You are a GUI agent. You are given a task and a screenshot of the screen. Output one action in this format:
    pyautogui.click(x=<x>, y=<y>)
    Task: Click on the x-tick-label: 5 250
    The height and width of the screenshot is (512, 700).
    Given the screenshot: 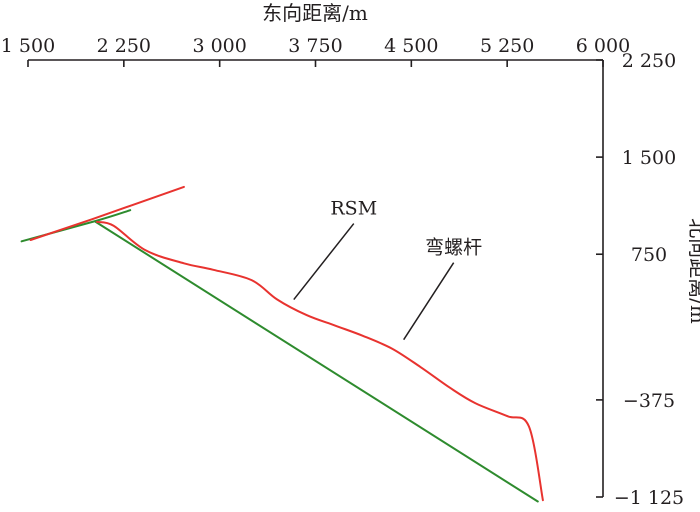 What is the action you would take?
    pyautogui.click(x=507, y=46)
    